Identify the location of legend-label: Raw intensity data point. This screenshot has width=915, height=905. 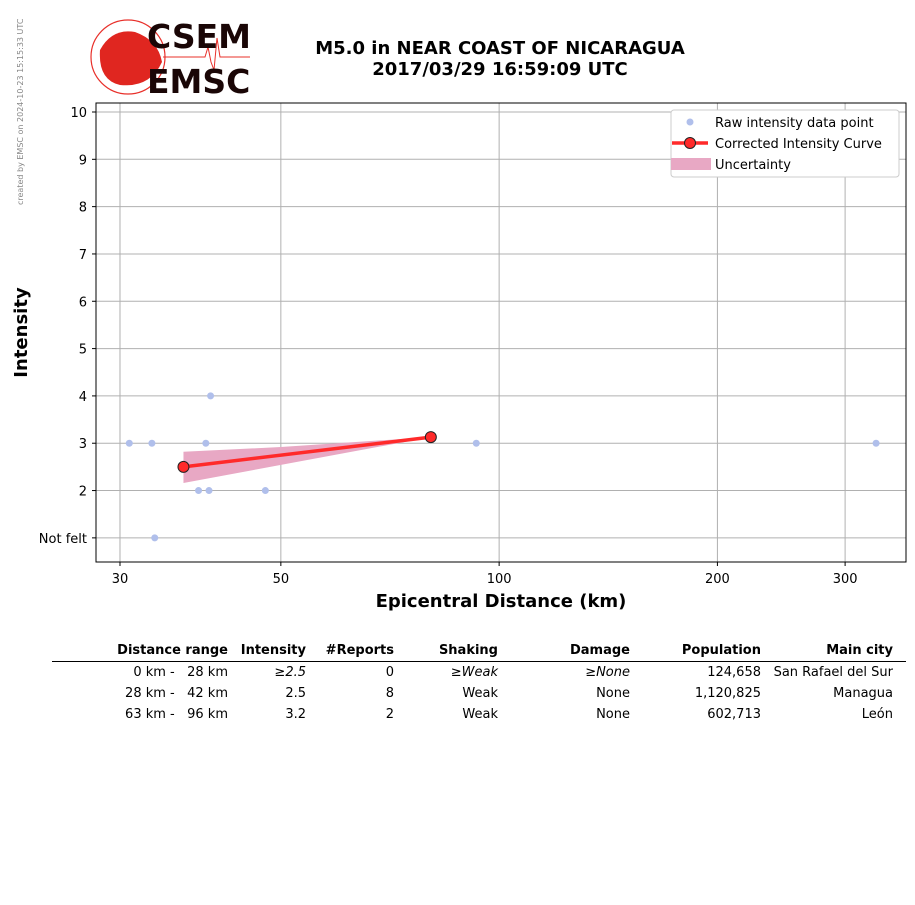
(794, 123).